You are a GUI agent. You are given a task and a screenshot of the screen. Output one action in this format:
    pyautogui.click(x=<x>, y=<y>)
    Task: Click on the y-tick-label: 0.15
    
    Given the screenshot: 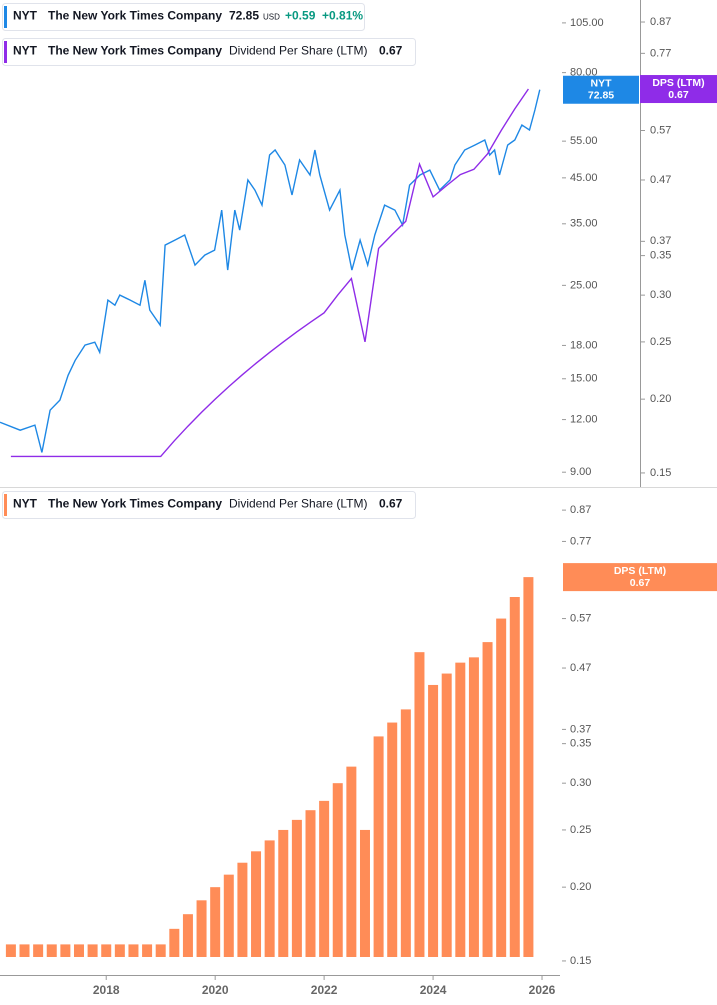 What is the action you would take?
    pyautogui.click(x=580, y=961)
    